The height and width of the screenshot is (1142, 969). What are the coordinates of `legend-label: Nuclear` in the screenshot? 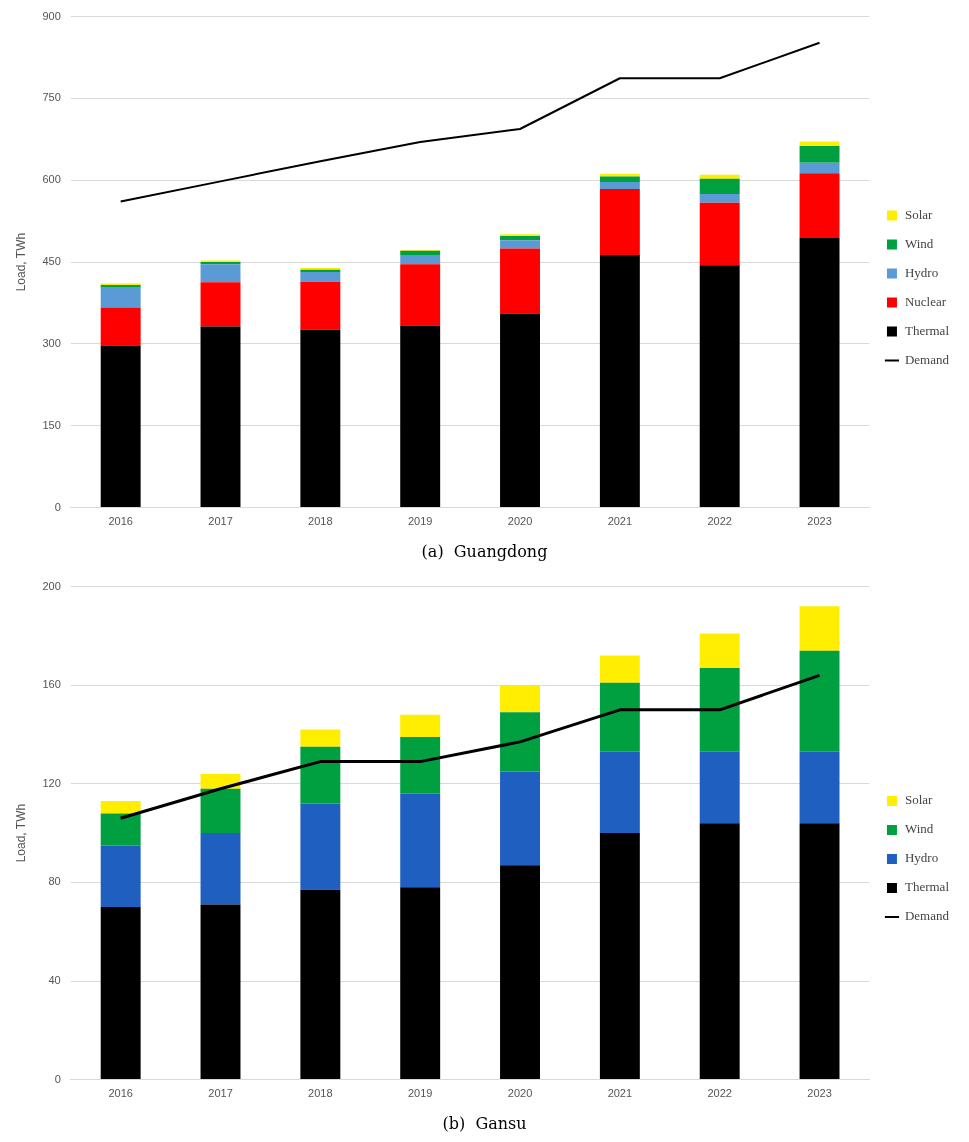 It's located at (925, 301).